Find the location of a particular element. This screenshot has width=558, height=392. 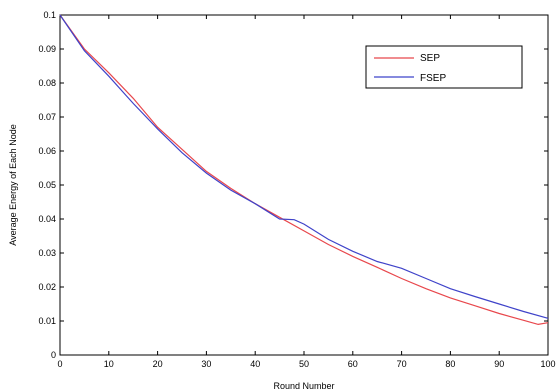

x-tick-label: 20 is located at coordinates (158, 364).